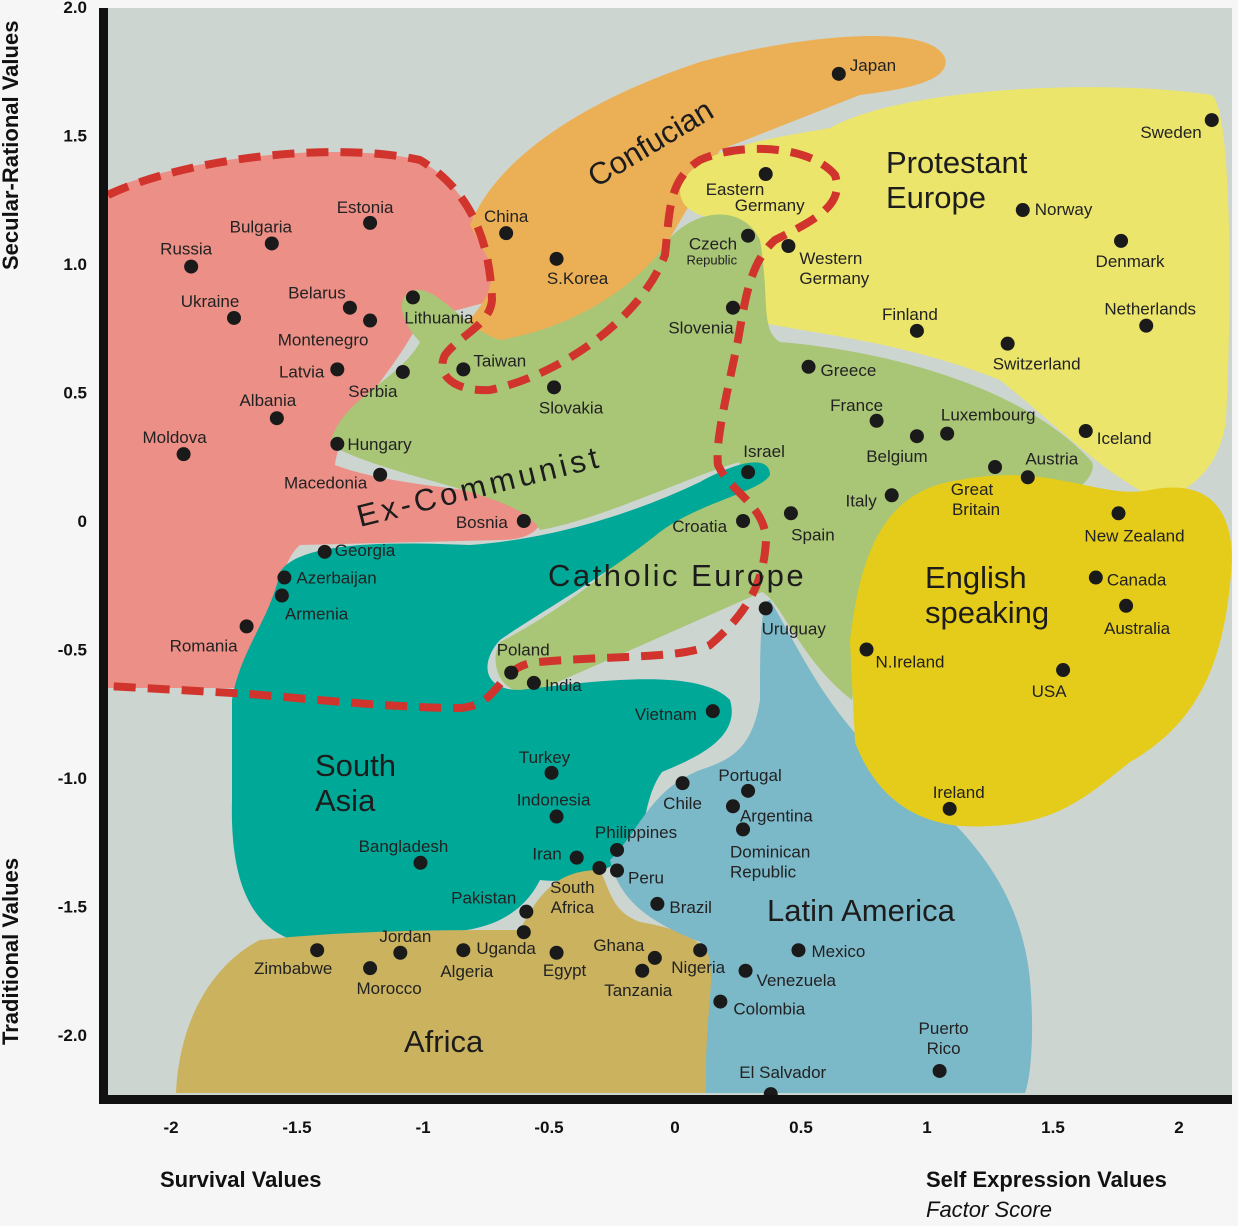  What do you see at coordinates (210, 301) in the screenshot?
I see `country-label: Ukraine` at bounding box center [210, 301].